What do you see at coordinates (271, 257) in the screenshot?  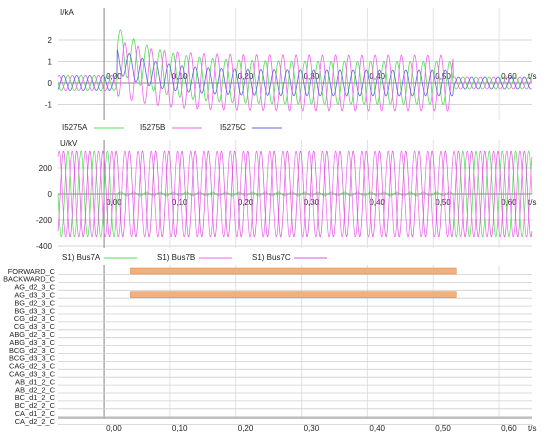 I see `legend-label: S1) Bus7C` at bounding box center [271, 257].